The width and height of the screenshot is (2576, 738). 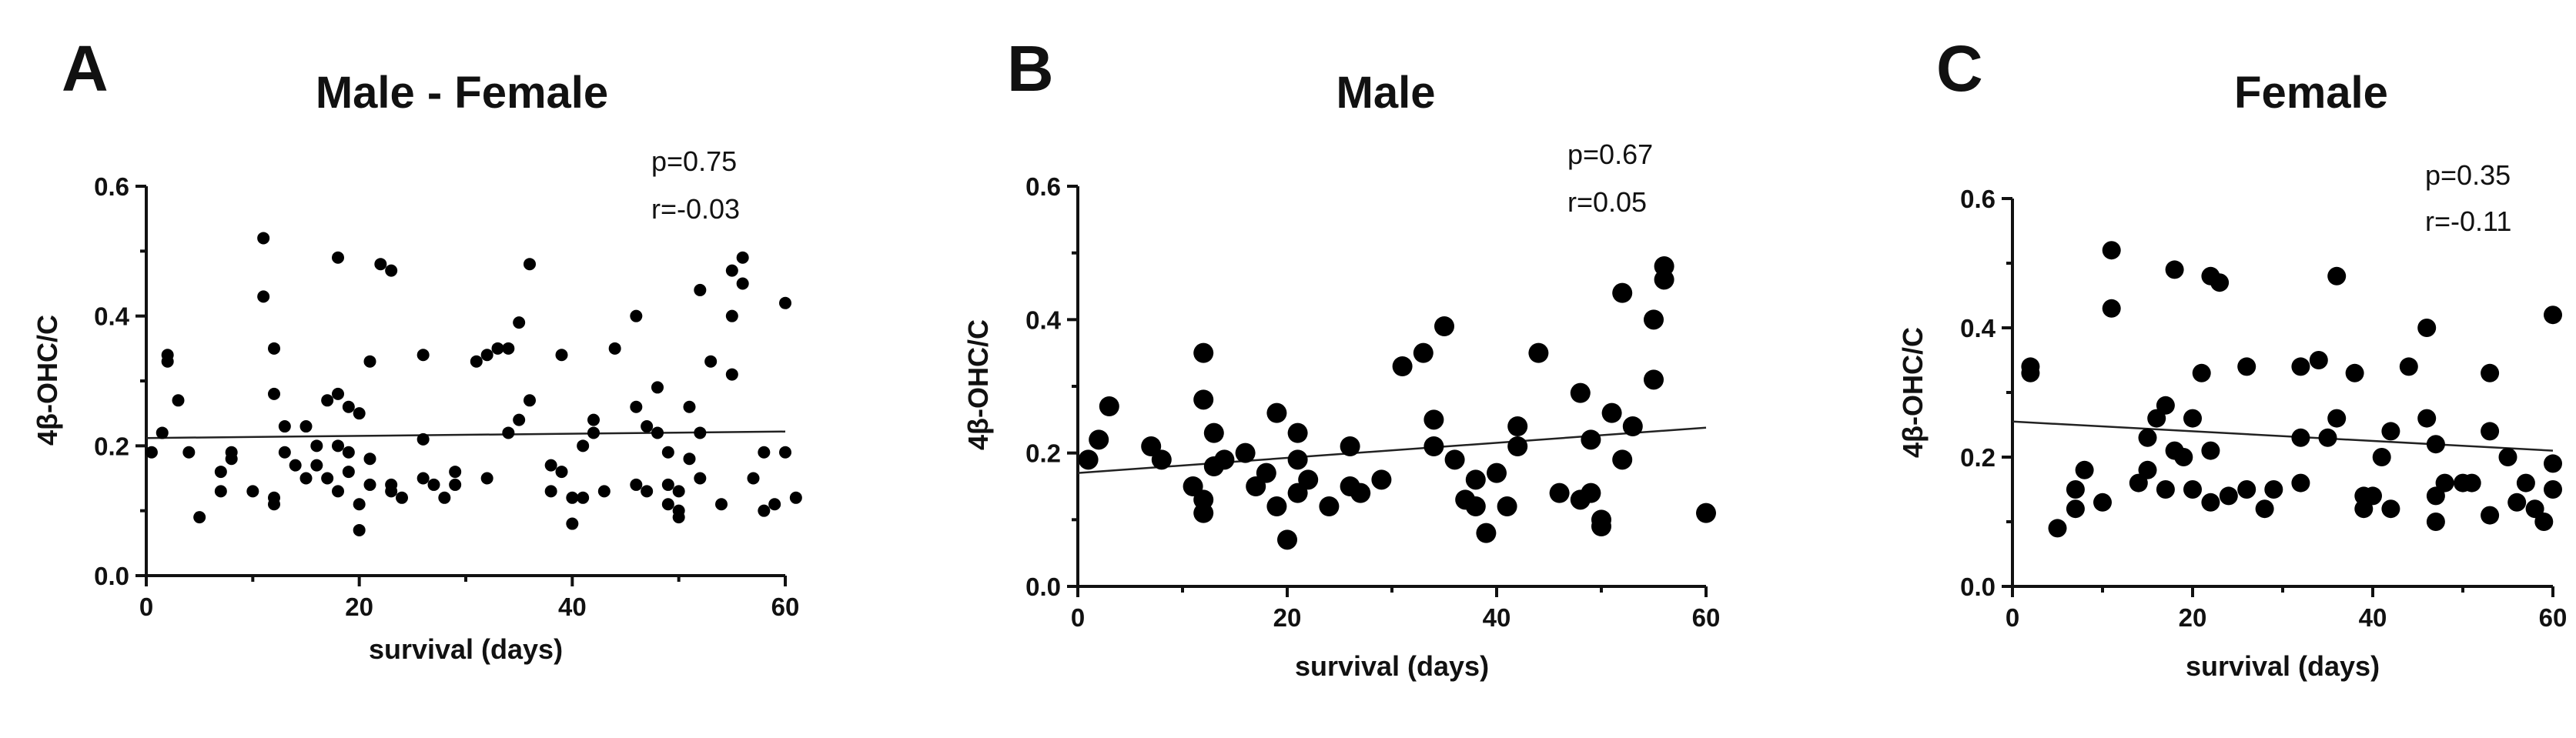 I want to click on y-tick-label: 0.4, so click(x=1043, y=320).